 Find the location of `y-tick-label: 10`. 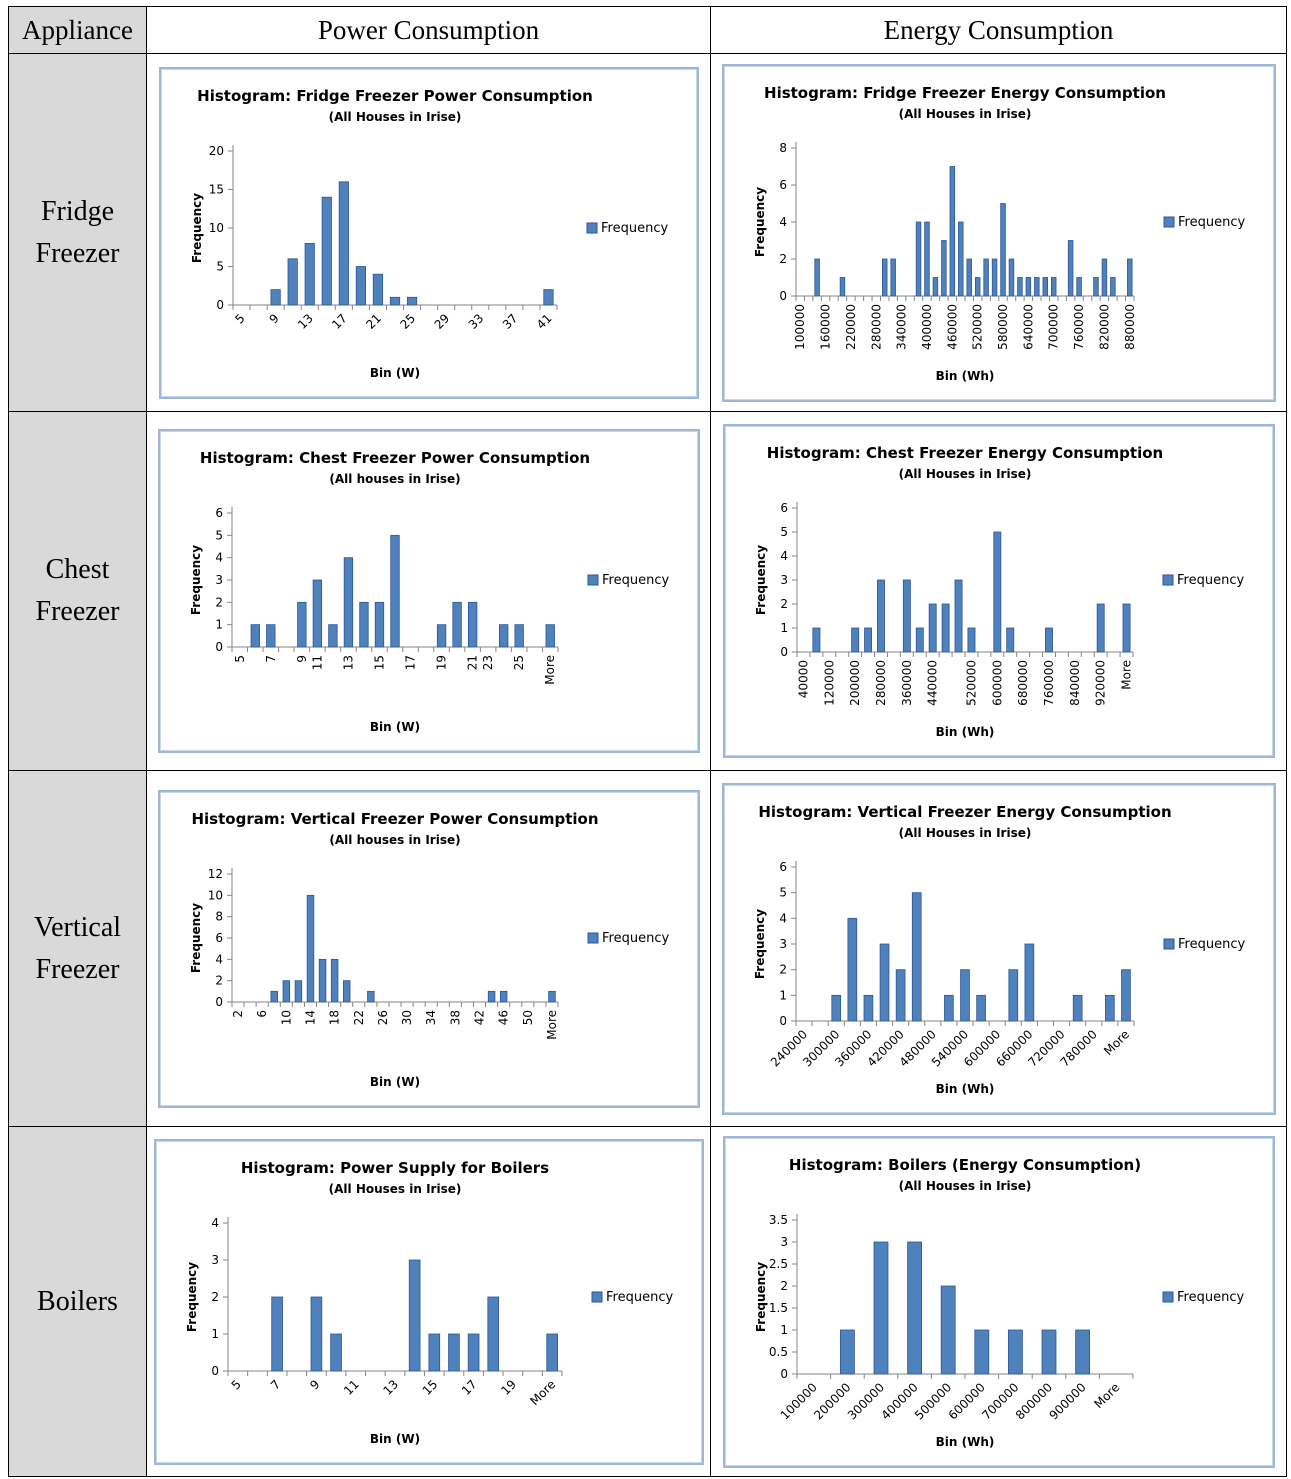

y-tick-label: 10 is located at coordinates (215, 228).